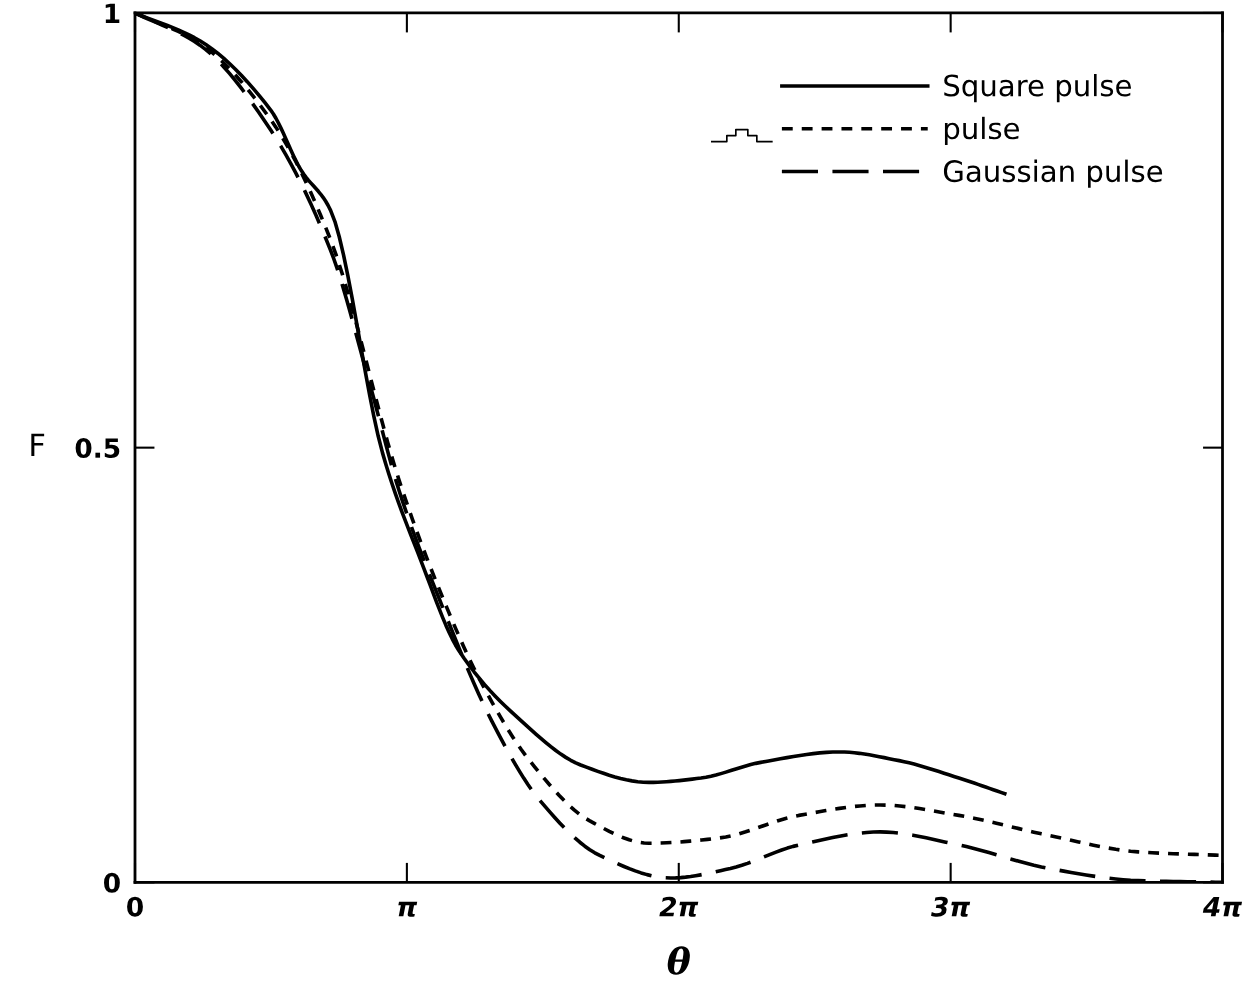 The width and height of the screenshot is (1250, 997). What do you see at coordinates (38, 445) in the screenshot?
I see `y-axis-title: F` at bounding box center [38, 445].